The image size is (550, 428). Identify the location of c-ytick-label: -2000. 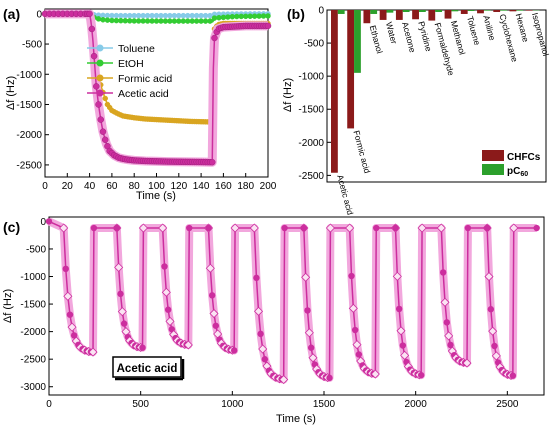
(33, 332).